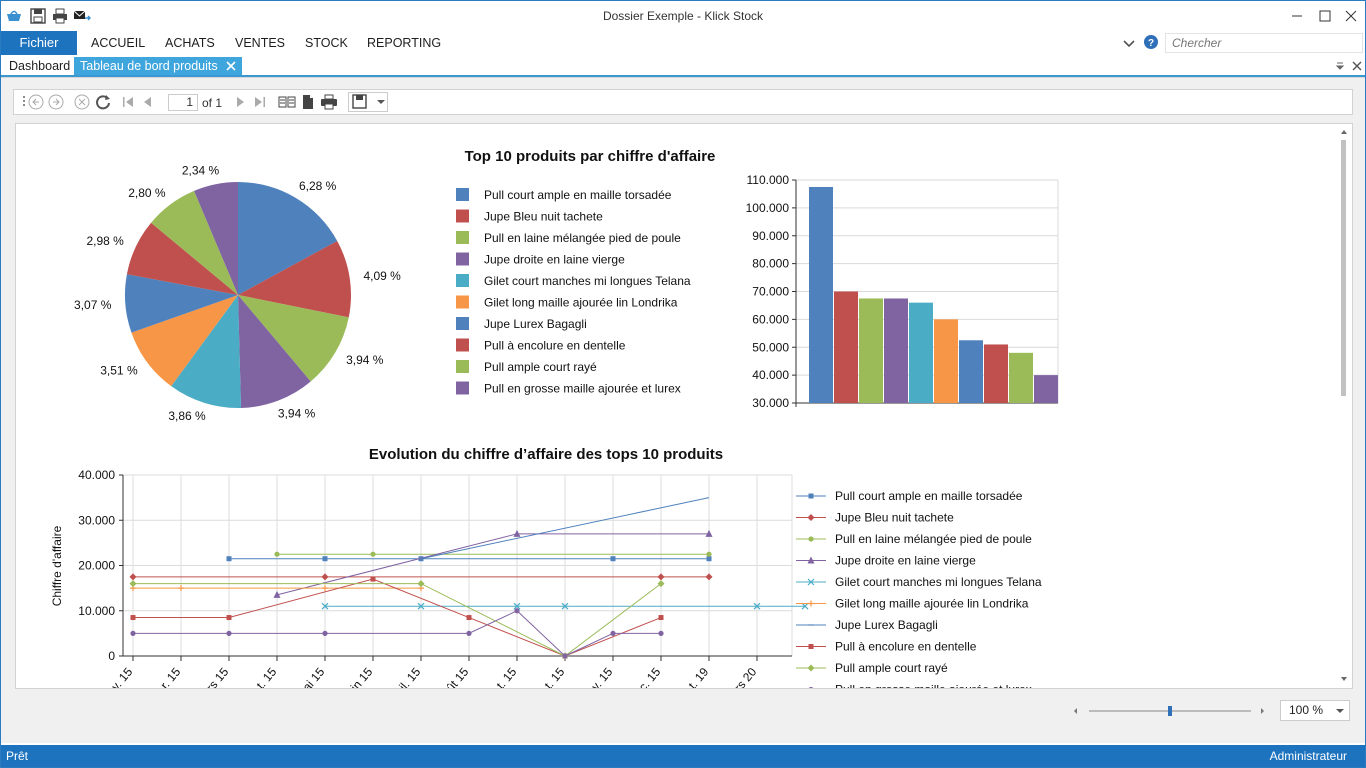 The height and width of the screenshot is (768, 1366). Describe the element at coordinates (82, 102) in the screenshot. I see `stop-icon` at that location.